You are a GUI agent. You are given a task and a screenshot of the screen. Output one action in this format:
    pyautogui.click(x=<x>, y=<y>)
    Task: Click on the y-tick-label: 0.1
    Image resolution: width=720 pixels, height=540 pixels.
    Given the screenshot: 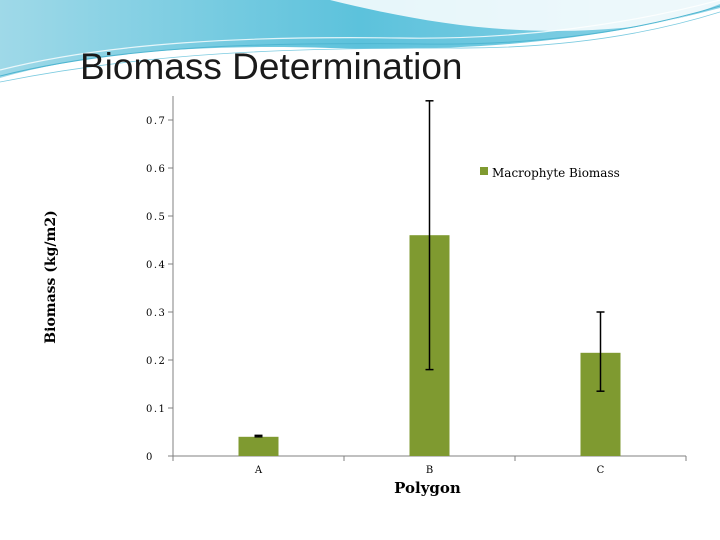 What is the action you would take?
    pyautogui.click(x=156, y=409)
    